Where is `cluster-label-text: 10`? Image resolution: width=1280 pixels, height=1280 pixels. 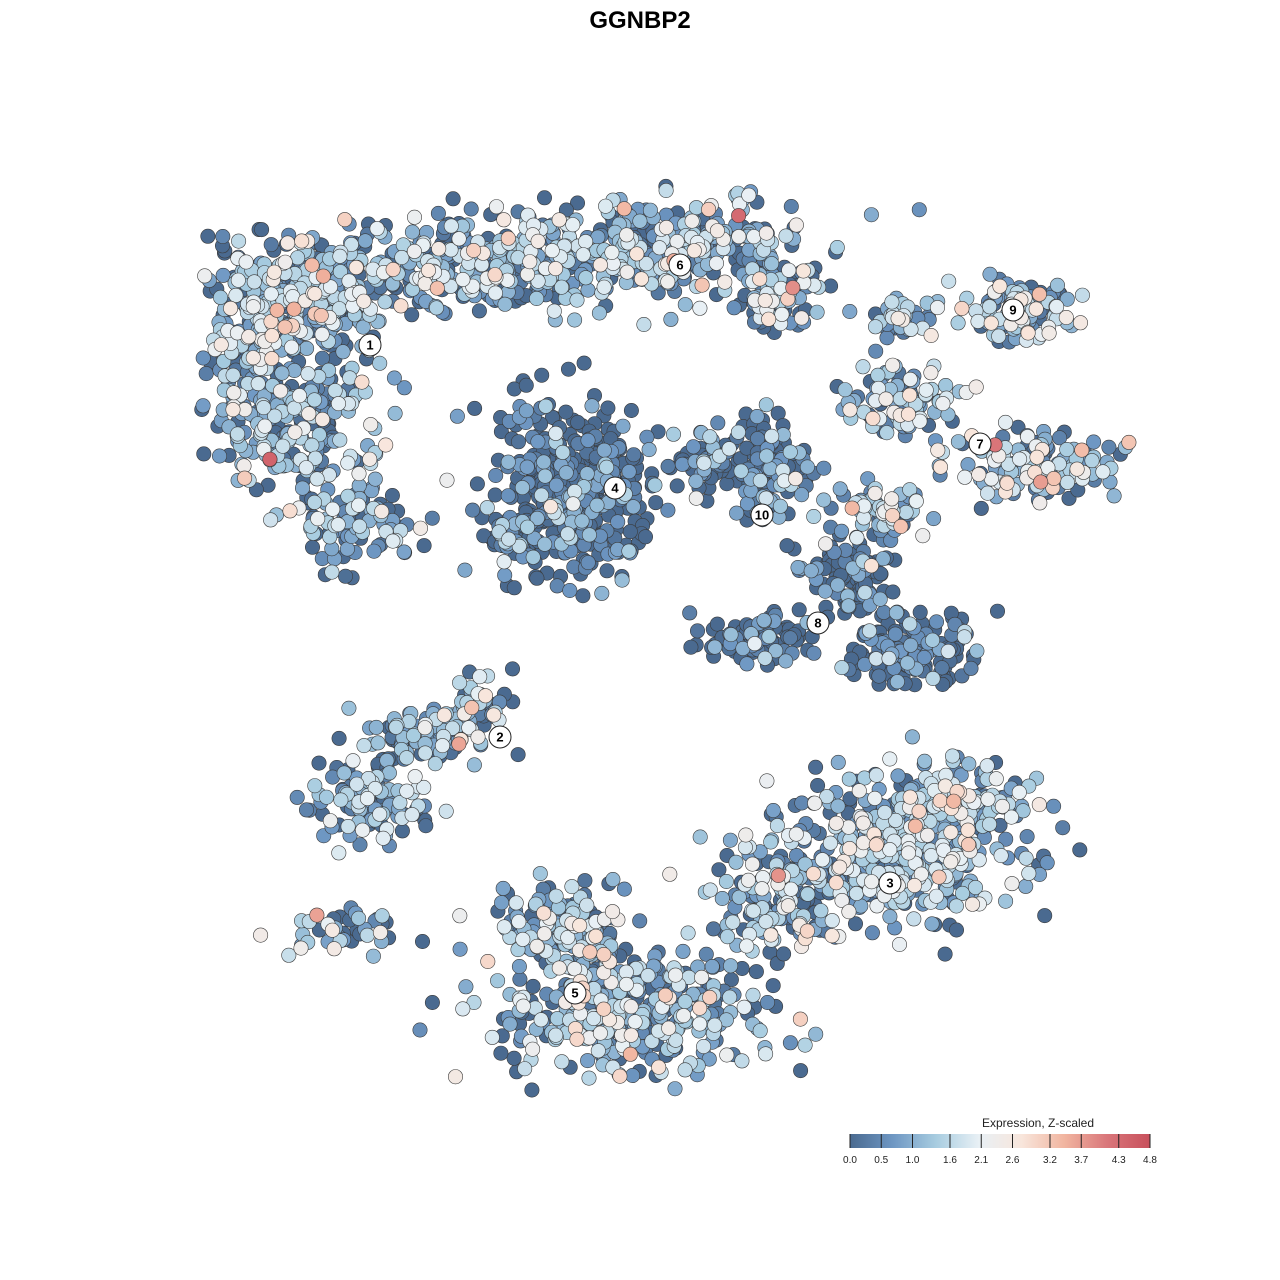 cluster-label-text: 10 is located at coordinates (762, 515).